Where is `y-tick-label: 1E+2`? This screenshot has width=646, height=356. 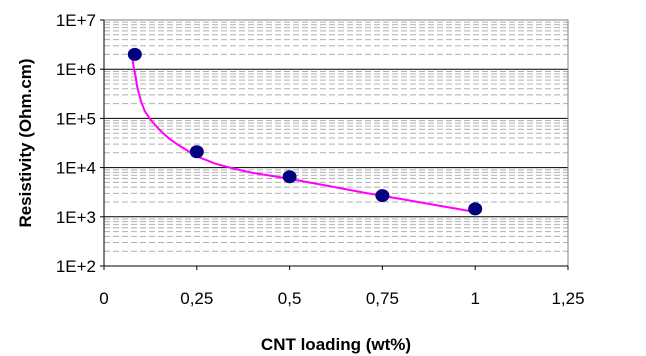
y-tick-label: 1E+2 is located at coordinates (76, 266).